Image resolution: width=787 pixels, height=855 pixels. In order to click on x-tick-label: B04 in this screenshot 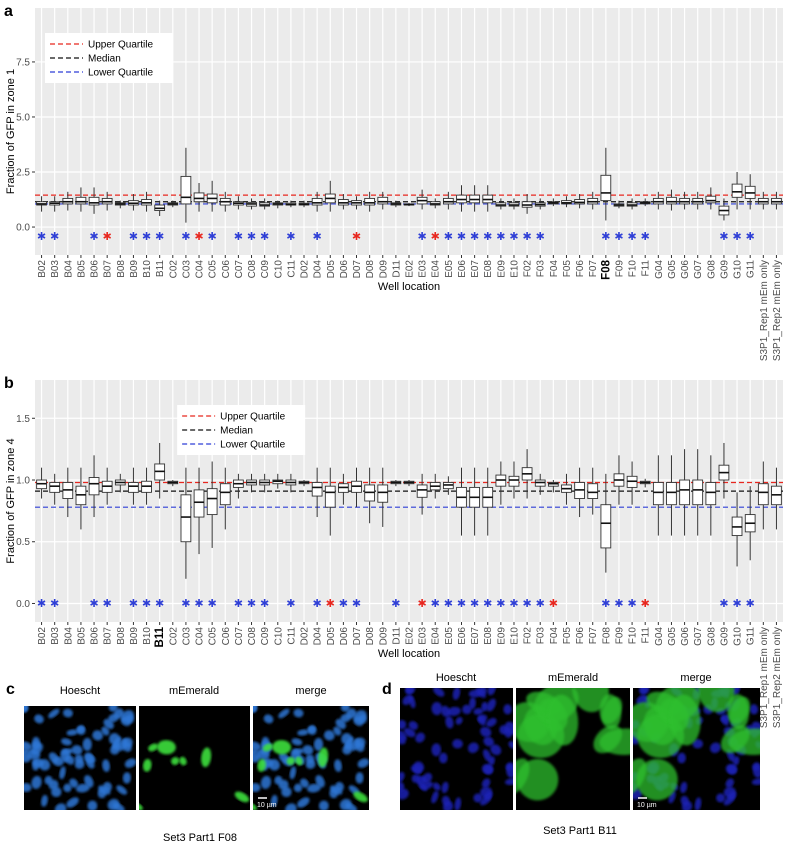, I will do `click(68, 269)`.